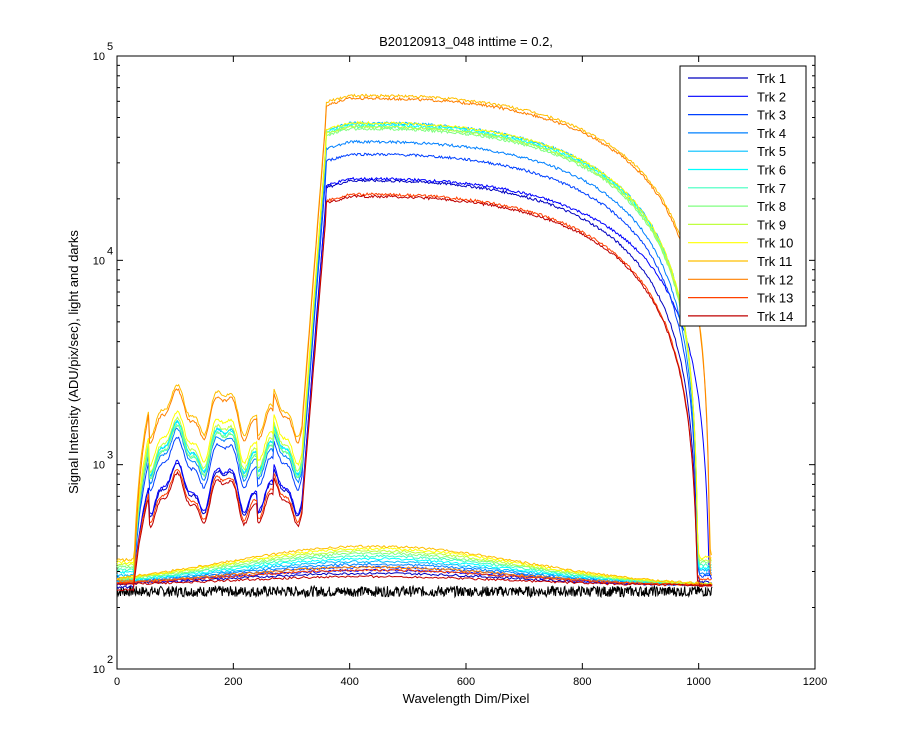 The image size is (900, 750). I want to click on x-tick-label: 0, so click(117, 682).